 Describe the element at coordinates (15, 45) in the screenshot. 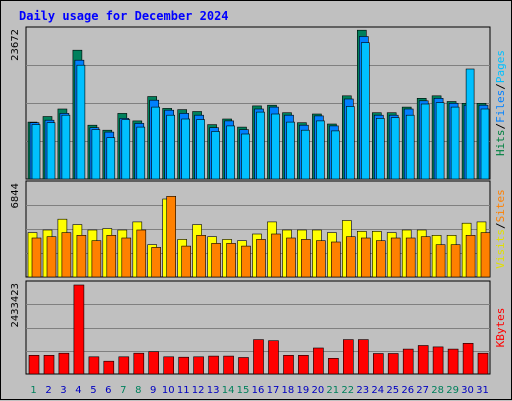

I see `ymax-label-requests: 23672` at that location.